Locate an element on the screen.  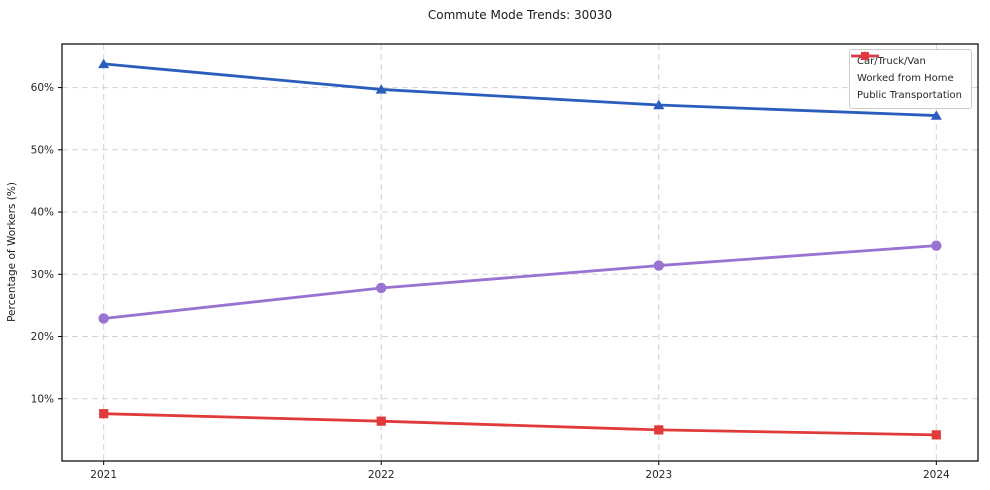
y-tick-label: 60% is located at coordinates (42, 88).